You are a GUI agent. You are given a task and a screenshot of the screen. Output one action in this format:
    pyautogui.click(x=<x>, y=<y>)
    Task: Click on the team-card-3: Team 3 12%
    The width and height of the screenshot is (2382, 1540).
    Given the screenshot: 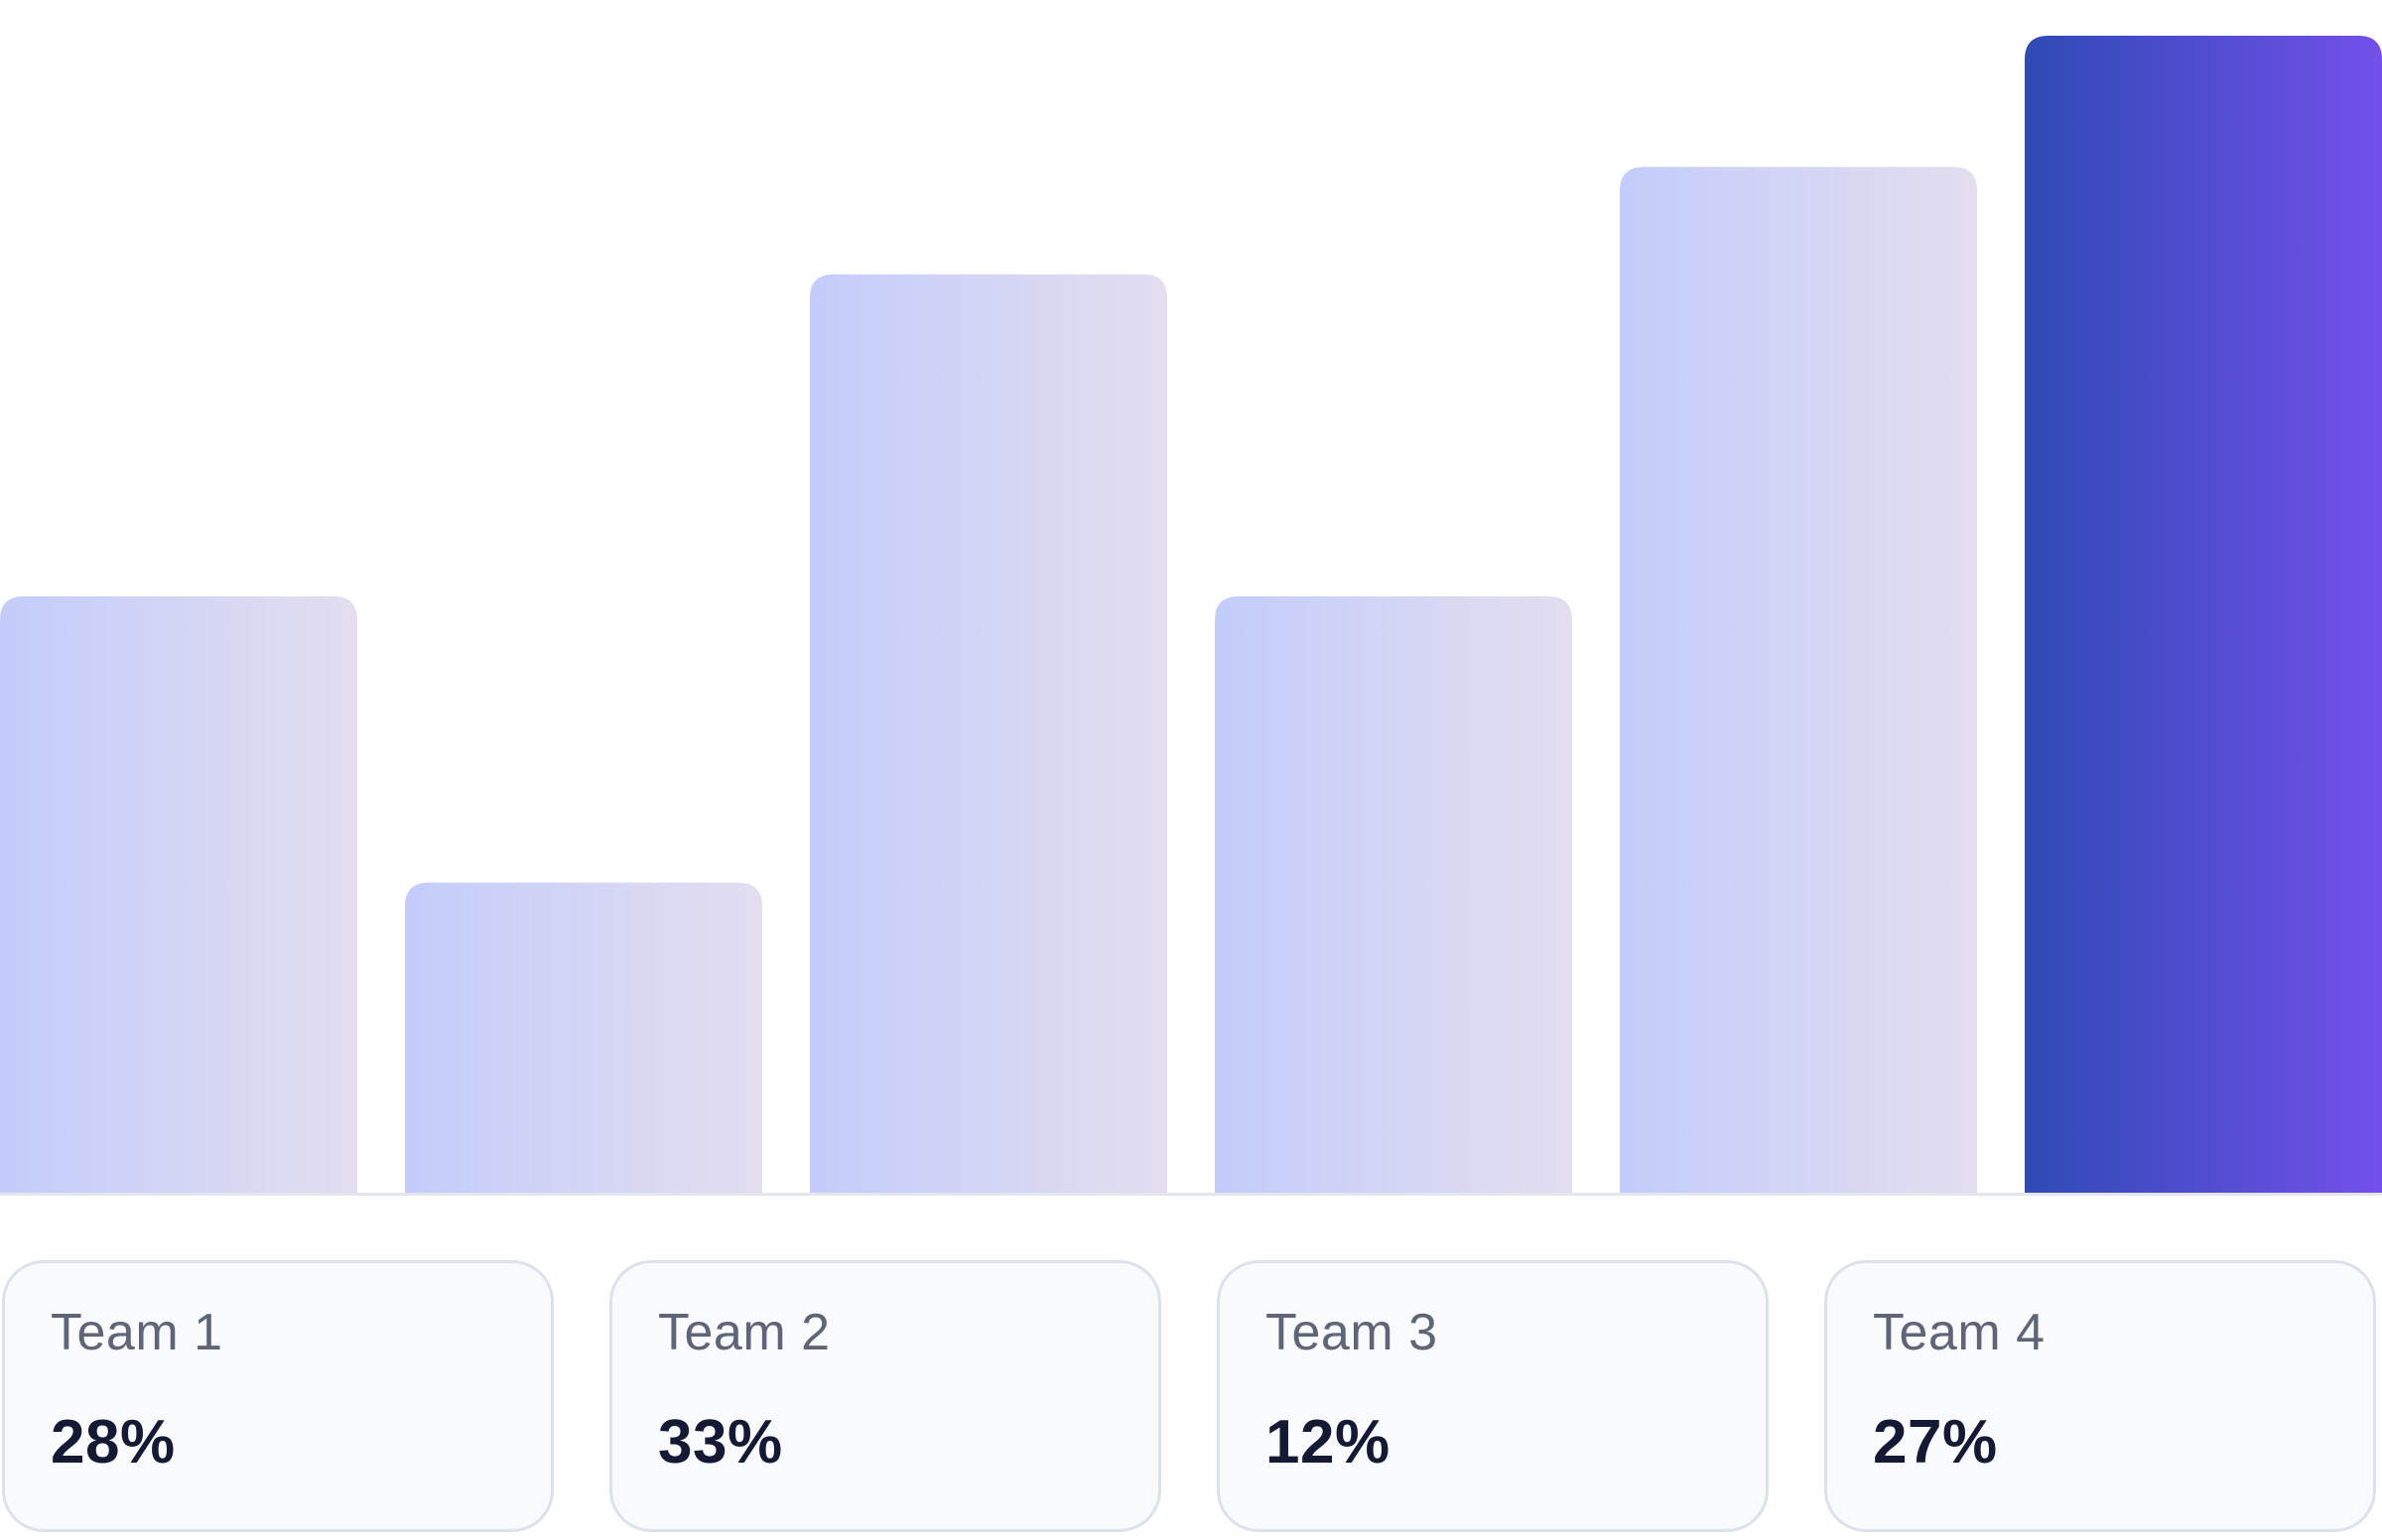 What is the action you would take?
    pyautogui.click(x=1493, y=1396)
    